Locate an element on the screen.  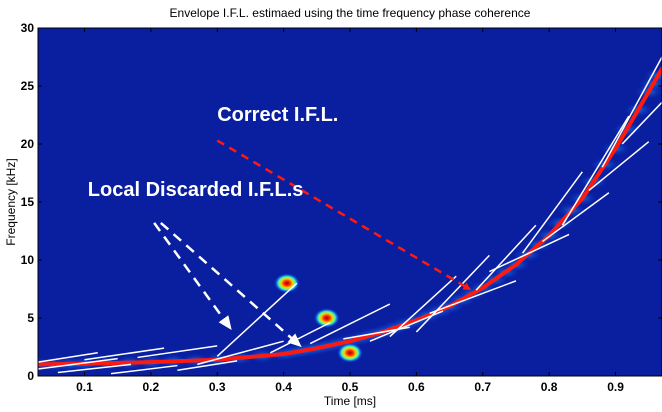
annotation-local-discarded-ifls: Local Discarded I.F.L.s is located at coordinates (196, 190).